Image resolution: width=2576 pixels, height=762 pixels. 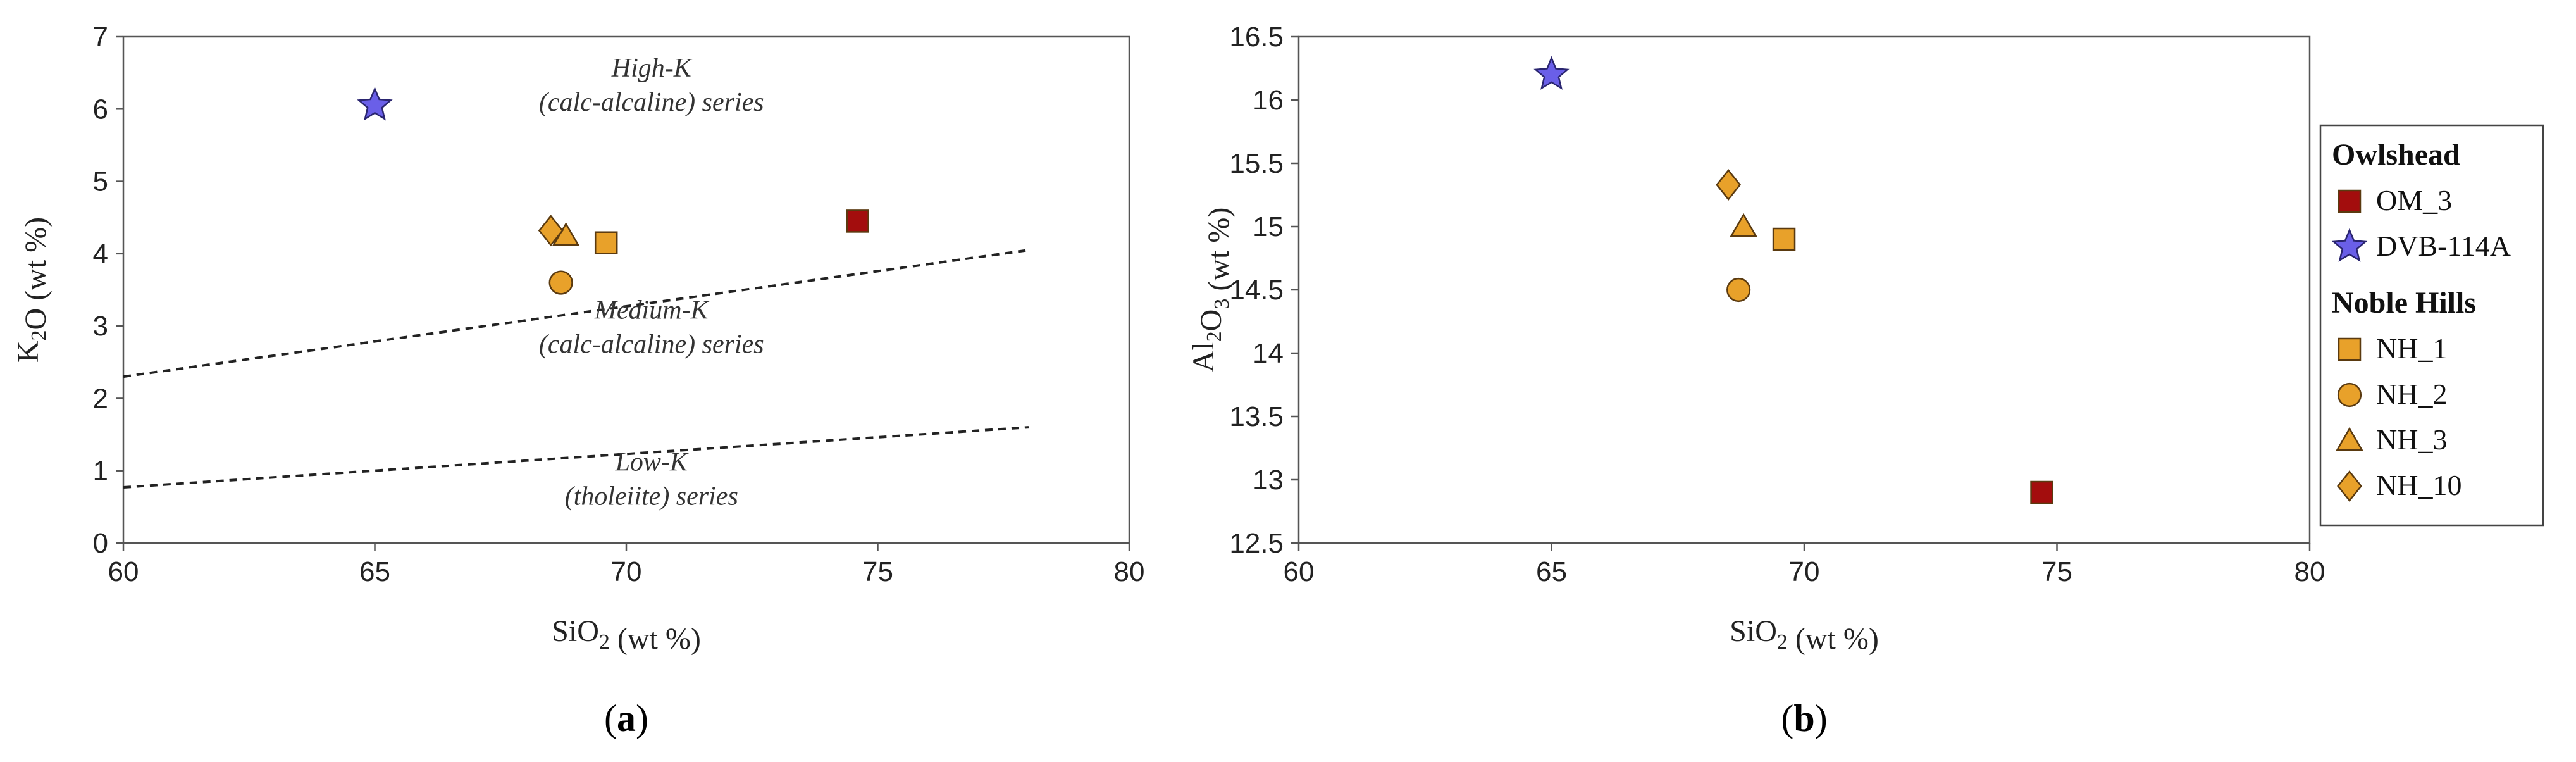 What do you see at coordinates (101, 543) in the screenshot?
I see `y-tick-label: 0` at bounding box center [101, 543].